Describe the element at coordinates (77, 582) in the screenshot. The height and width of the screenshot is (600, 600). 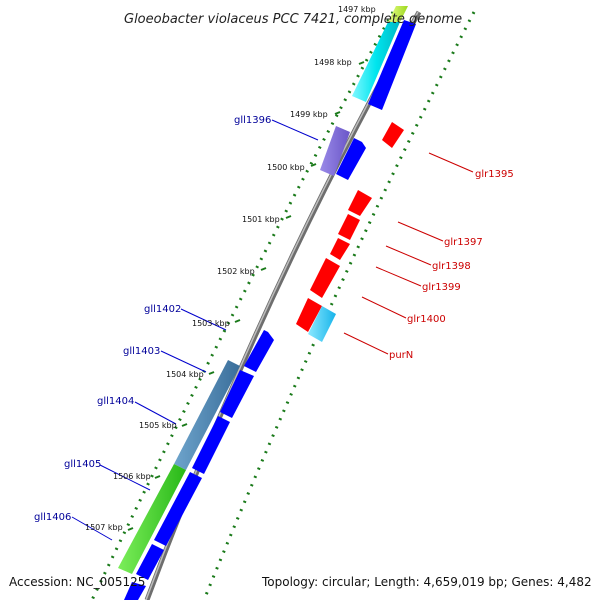
I see `accession-text: Accession: NC_005125` at that location.